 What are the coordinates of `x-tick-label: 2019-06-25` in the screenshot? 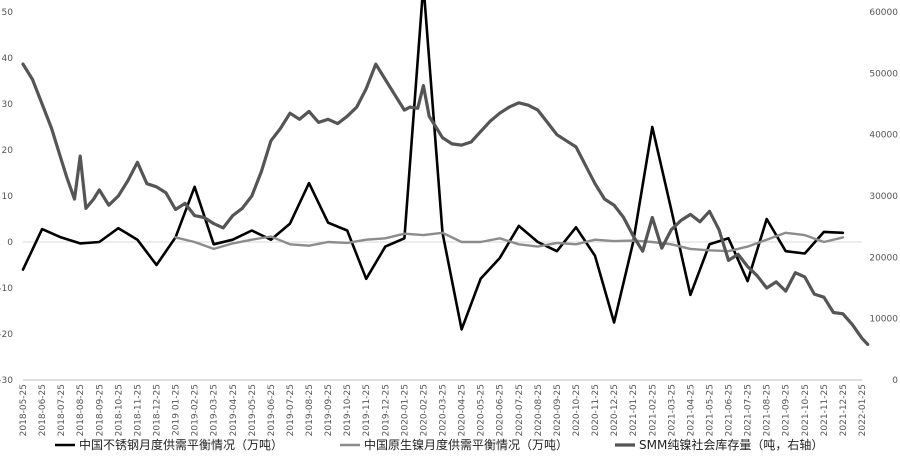 It's located at (272, 410).